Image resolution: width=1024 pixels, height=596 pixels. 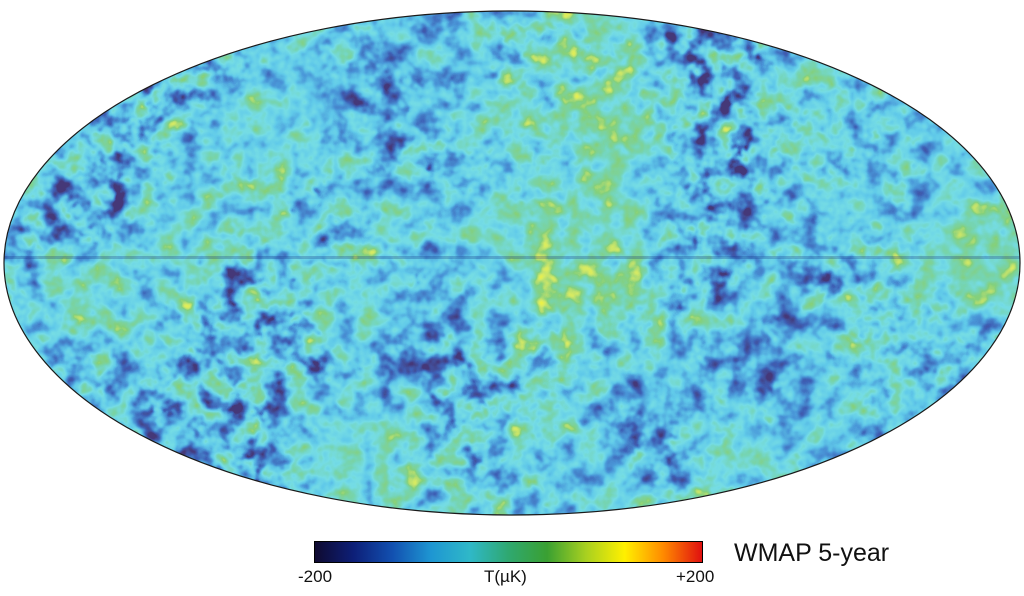 I want to click on map-title: WMAP 5-year, so click(x=812, y=553).